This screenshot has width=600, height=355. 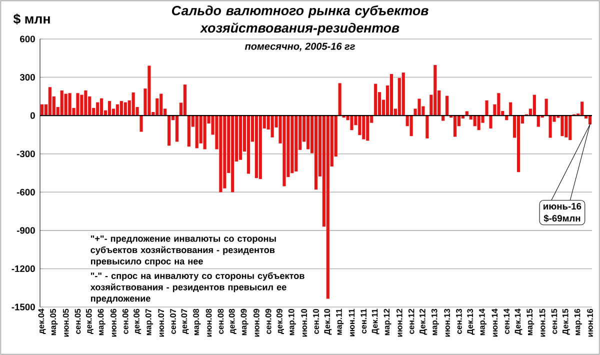 I want to click on x-tick-label: сен.05, so click(x=77, y=321).